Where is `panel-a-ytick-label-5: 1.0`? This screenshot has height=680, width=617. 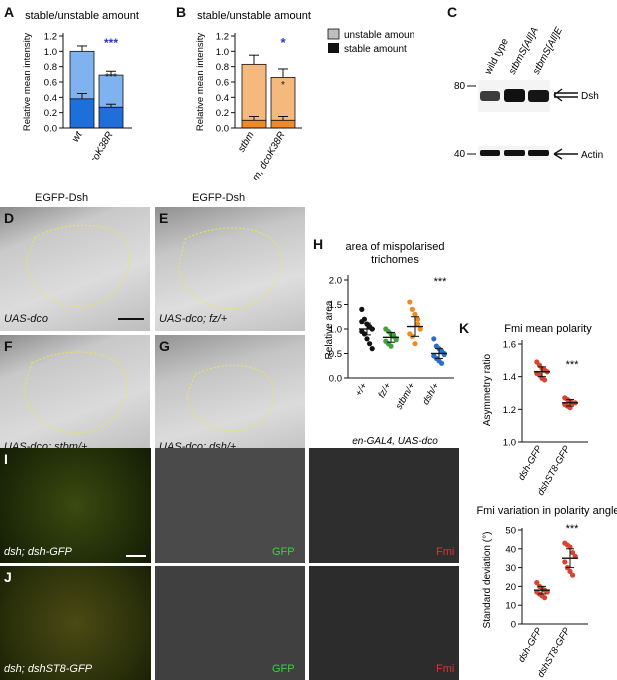
panel-a-ytick-label-5: 1.0 is located at coordinates (50, 52).